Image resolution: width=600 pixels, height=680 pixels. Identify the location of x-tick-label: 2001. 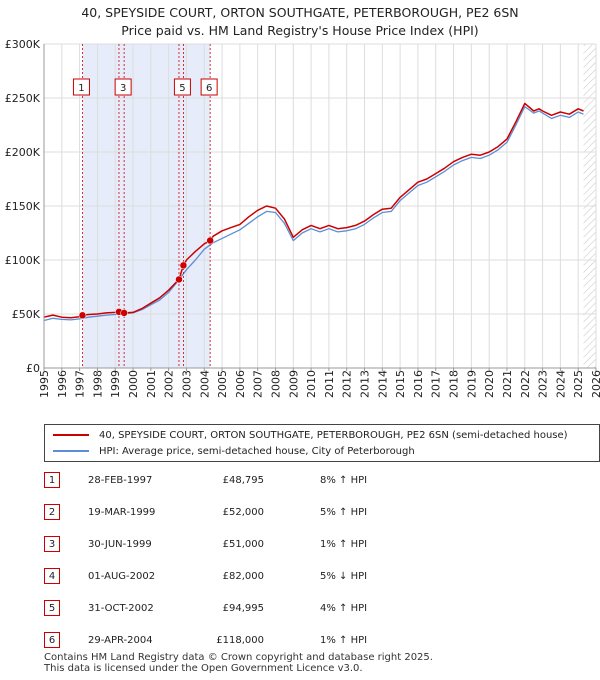
(151, 384).